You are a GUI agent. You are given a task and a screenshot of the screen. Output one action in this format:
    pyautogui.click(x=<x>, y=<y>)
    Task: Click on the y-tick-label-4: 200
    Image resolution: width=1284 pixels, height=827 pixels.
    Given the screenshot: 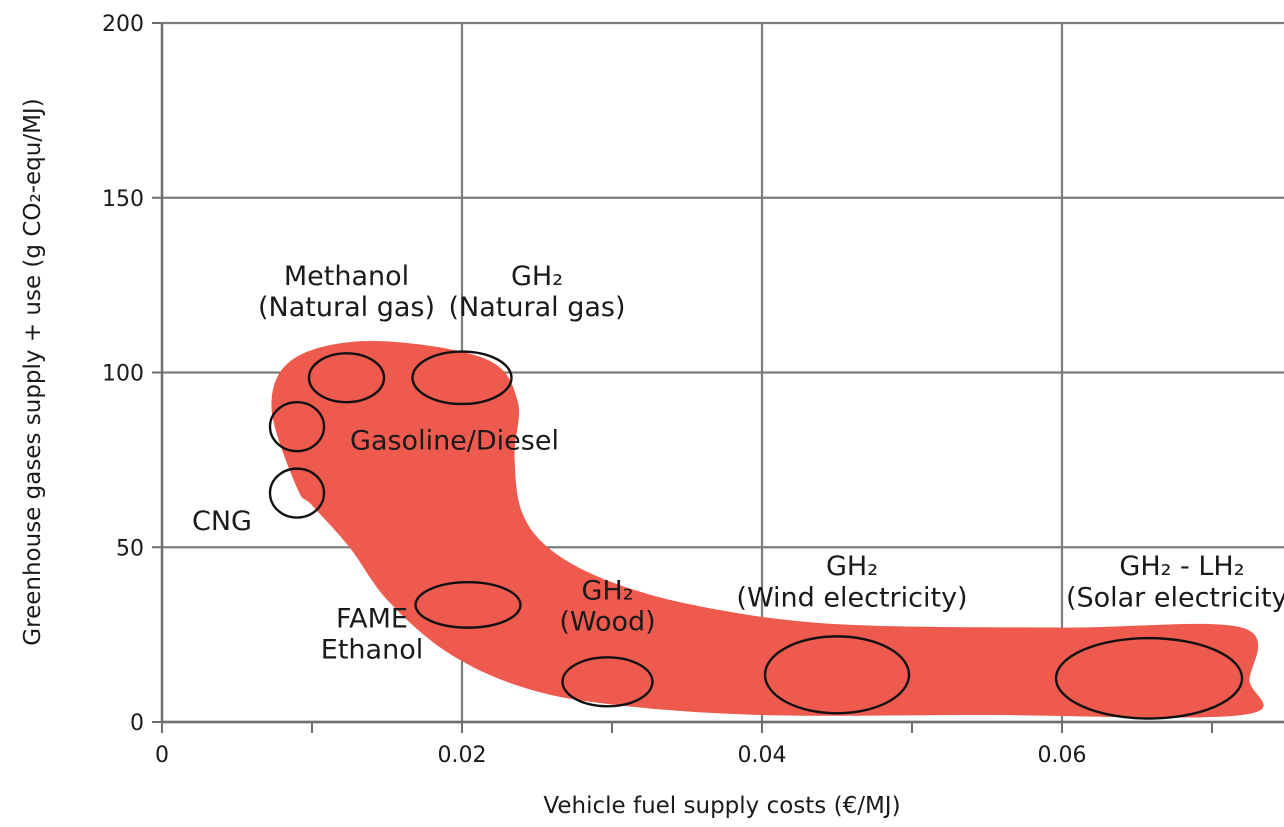 What is the action you would take?
    pyautogui.click(x=123, y=24)
    